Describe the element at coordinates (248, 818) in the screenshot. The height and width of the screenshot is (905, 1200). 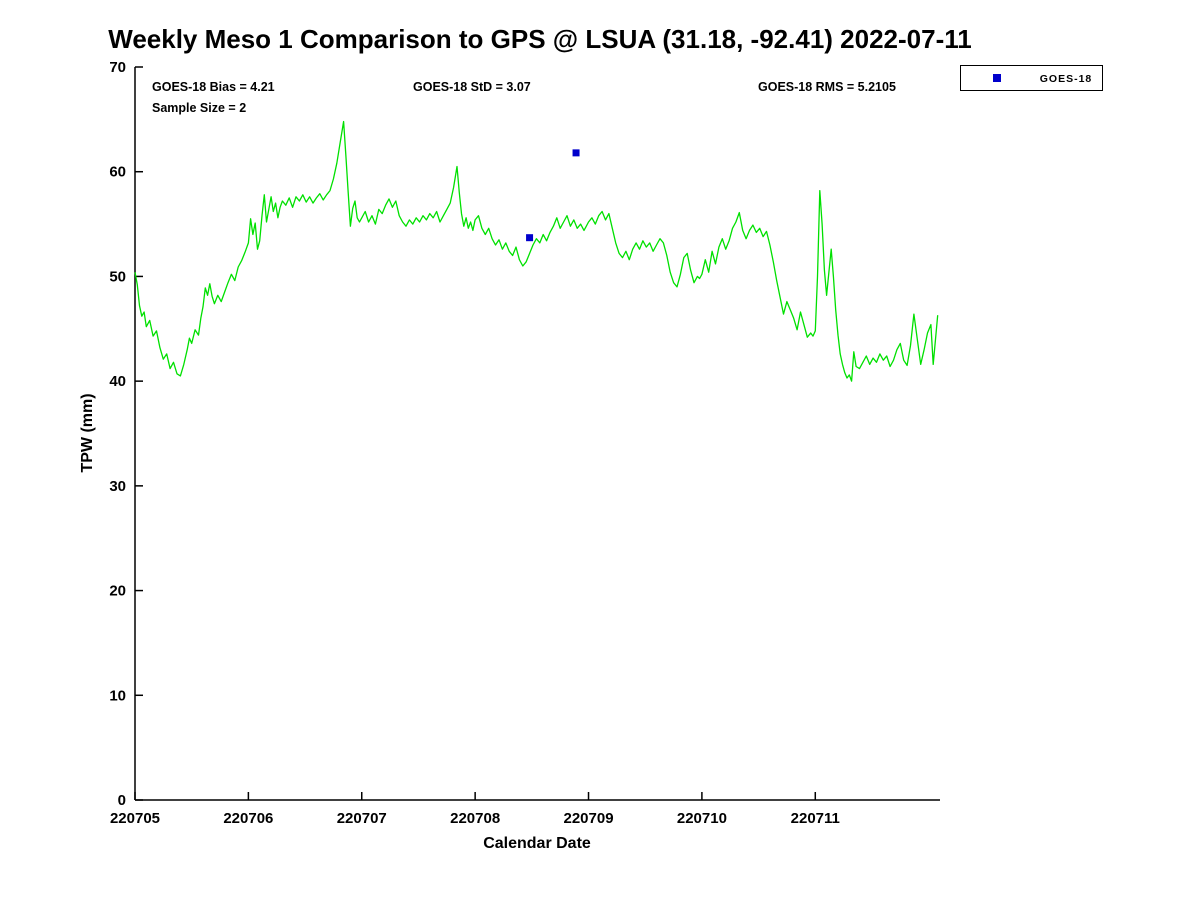
I see `x-tick-label: 220706` at that location.